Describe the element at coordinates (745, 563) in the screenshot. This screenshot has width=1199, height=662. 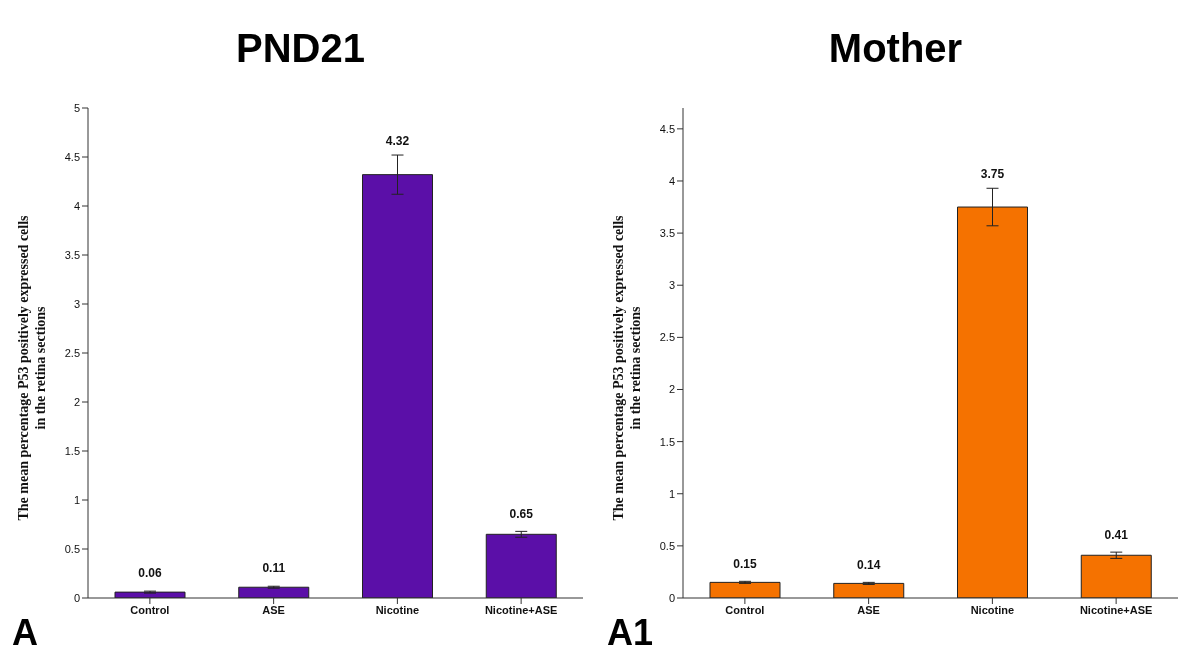
I see `data-label: 0.15` at that location.